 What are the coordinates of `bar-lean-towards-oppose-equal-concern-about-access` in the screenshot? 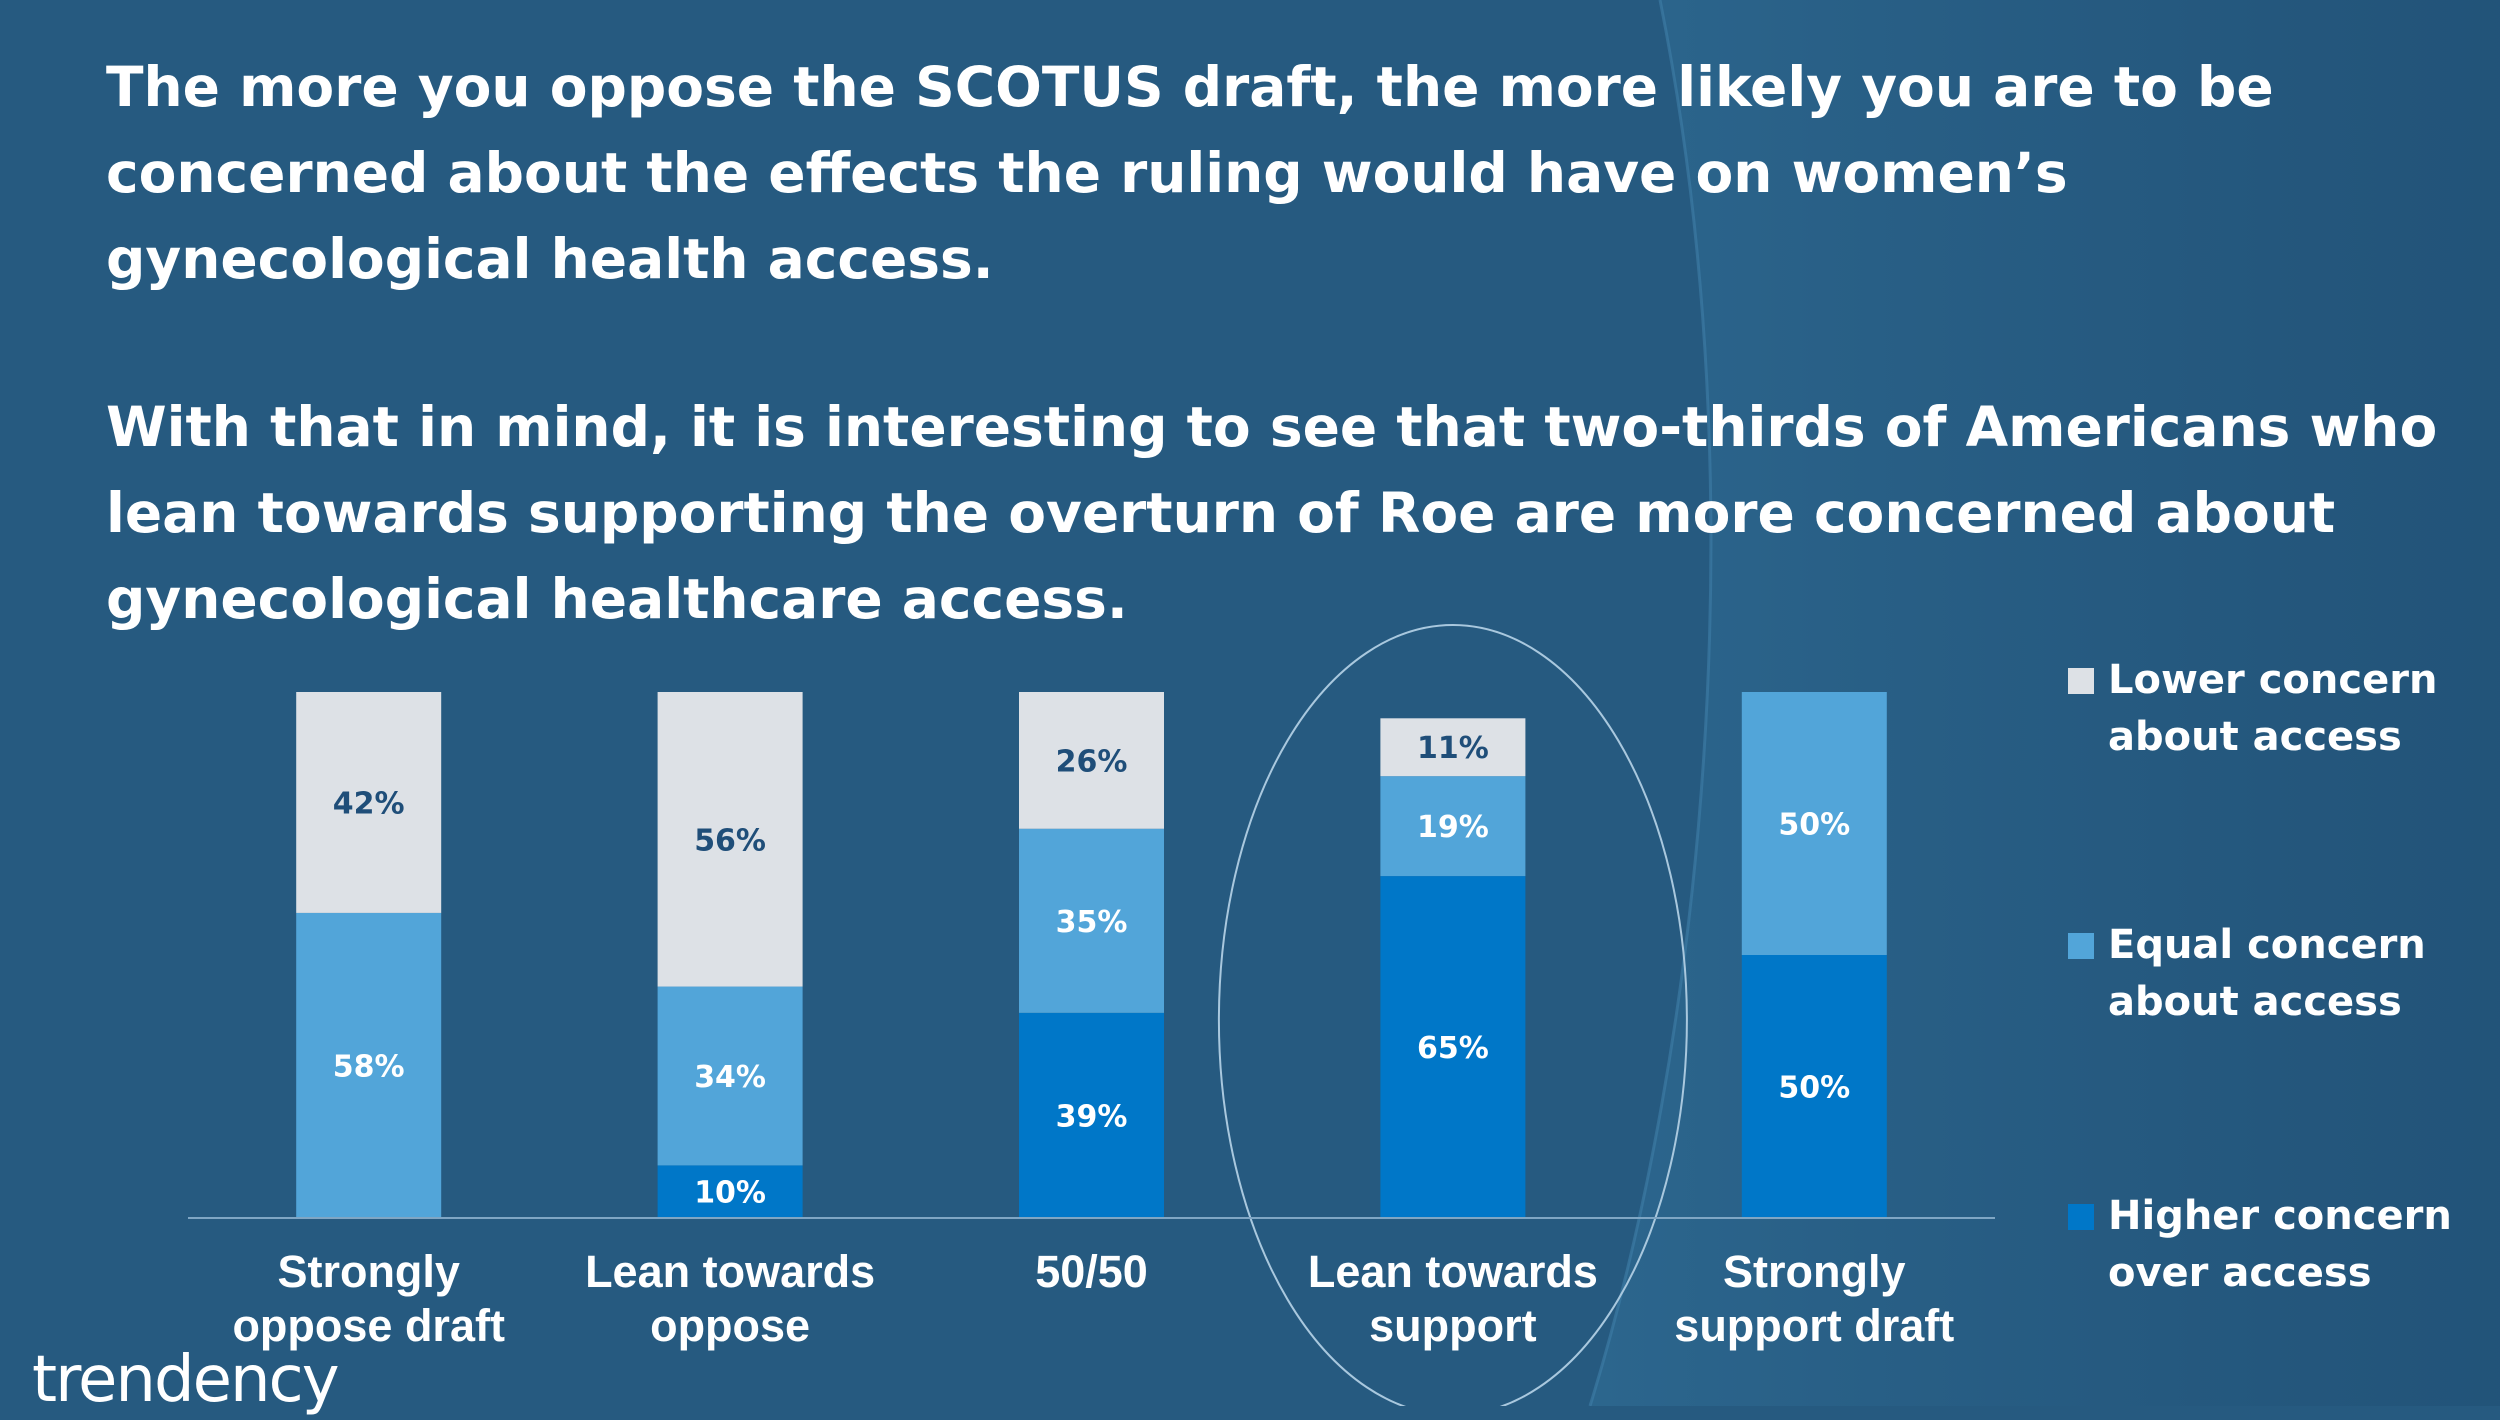 It's located at (730, 1076).